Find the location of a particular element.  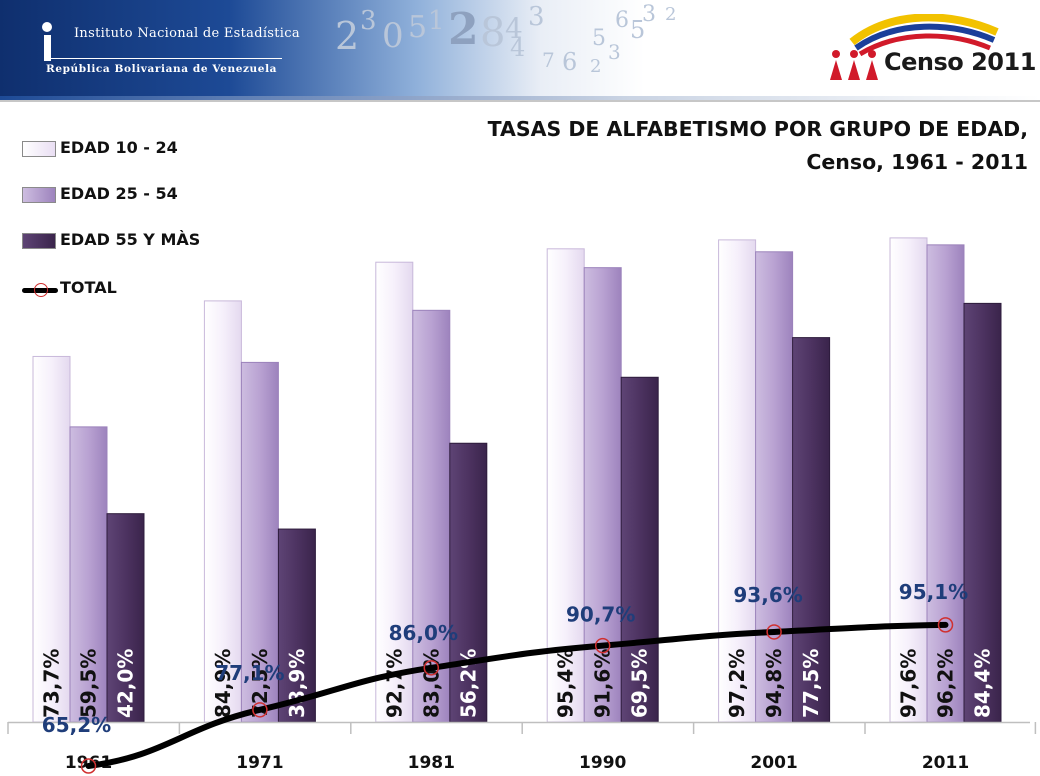

bar-label-edad-55-2011: 84,4% is located at coordinates (983, 683).